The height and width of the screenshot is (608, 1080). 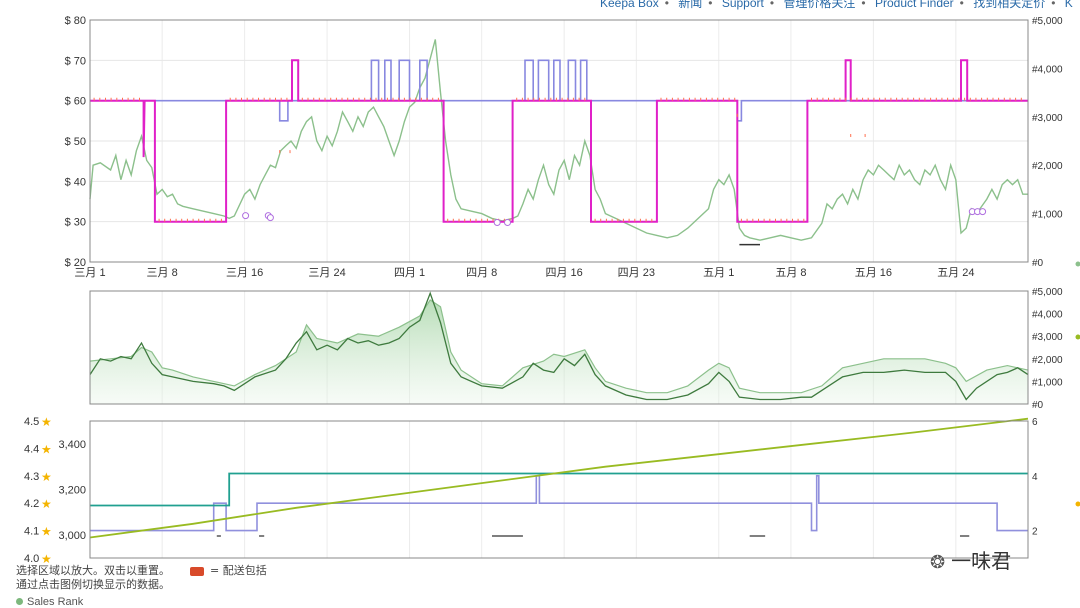 I want to click on legend-sales-rank: Sales Rank, so click(x=49, y=602).